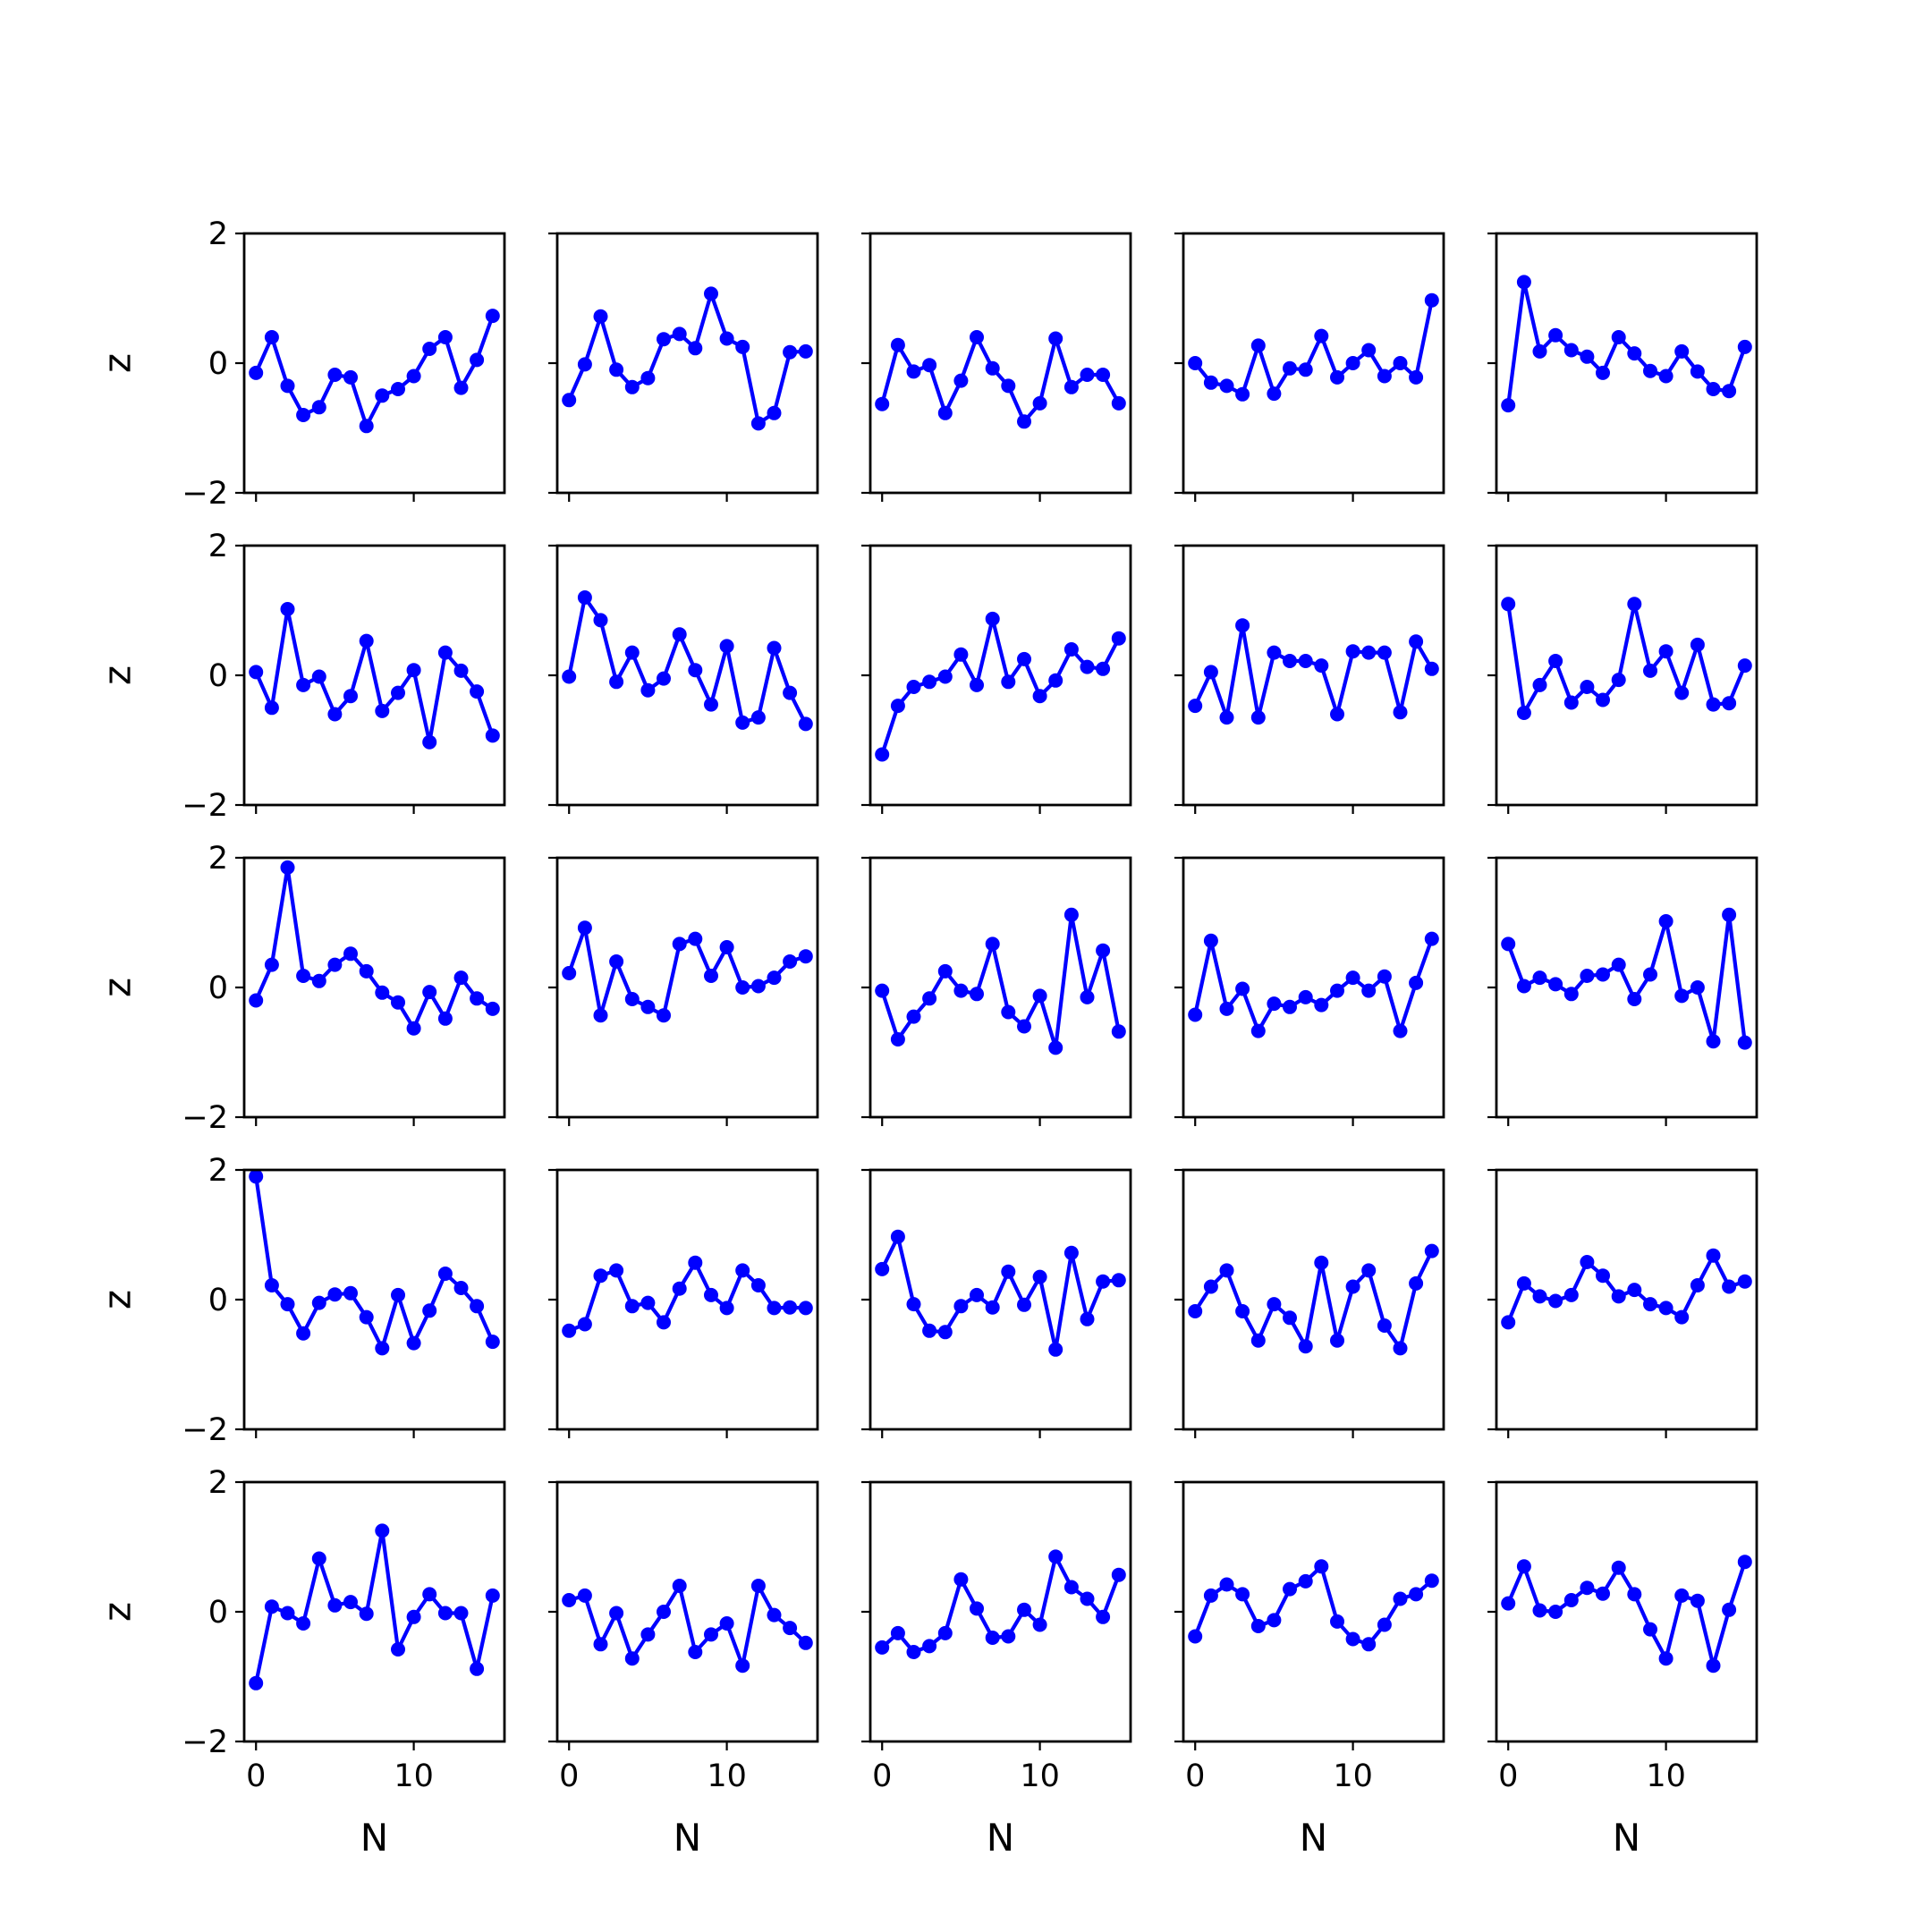 This screenshot has height=1932, width=1932. I want to click on axes-frame, so click(1313, 1611).